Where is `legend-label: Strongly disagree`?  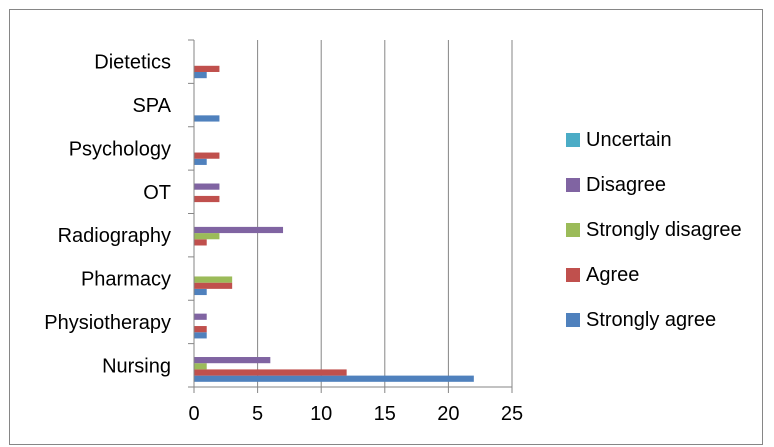
legend-label: Strongly disagree is located at coordinates (664, 229).